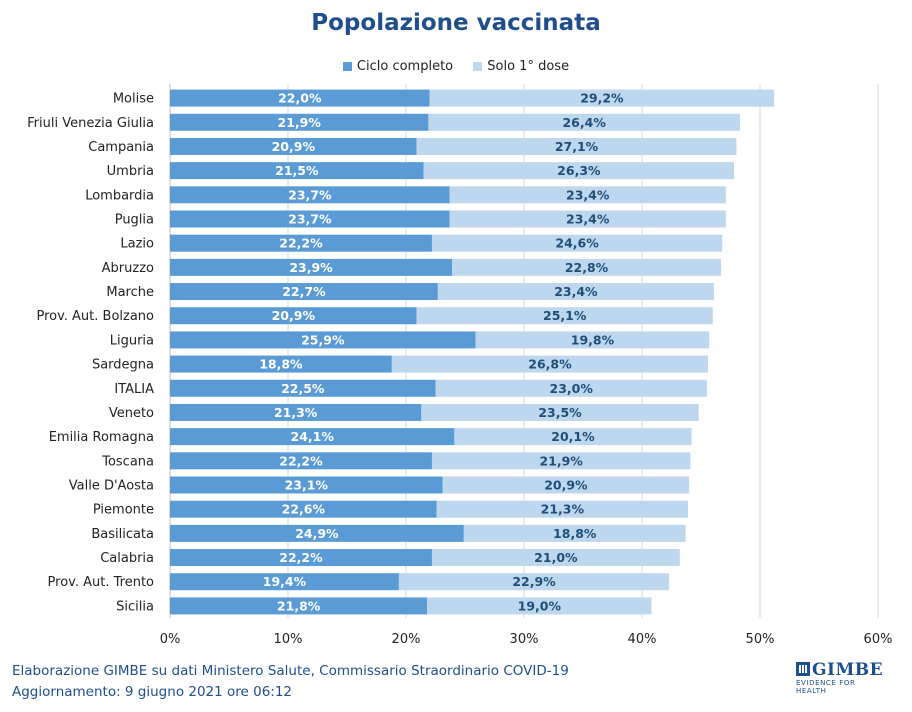 The height and width of the screenshot is (712, 912). I want to click on category-label: Prov. Aut. Bolzano, so click(95, 316).